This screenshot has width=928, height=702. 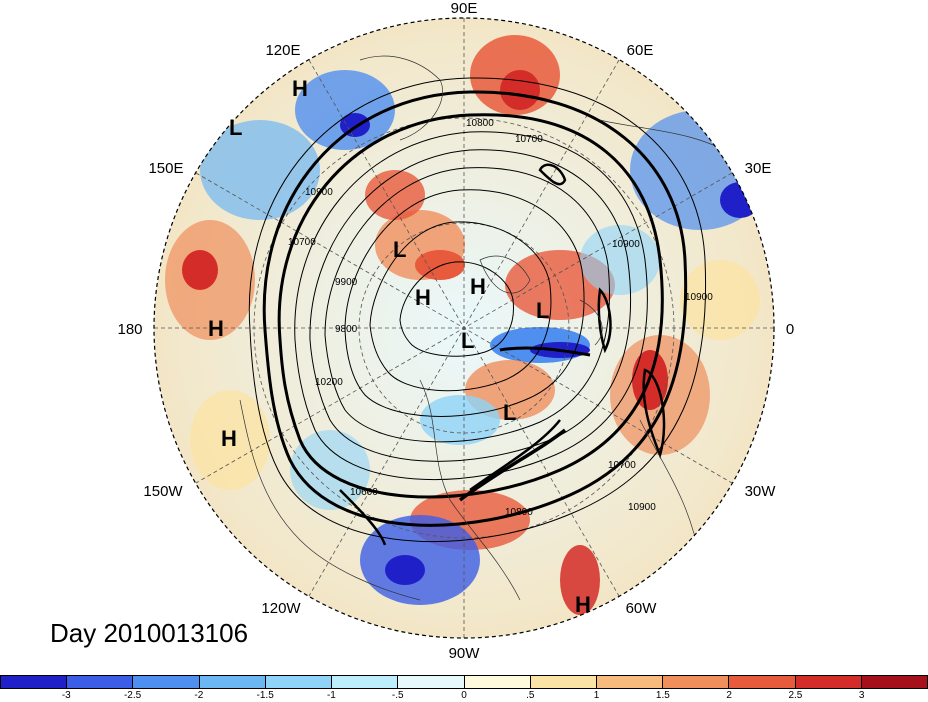 What do you see at coordinates (165, 168) in the screenshot?
I see `lon-label-150e: 150E` at bounding box center [165, 168].